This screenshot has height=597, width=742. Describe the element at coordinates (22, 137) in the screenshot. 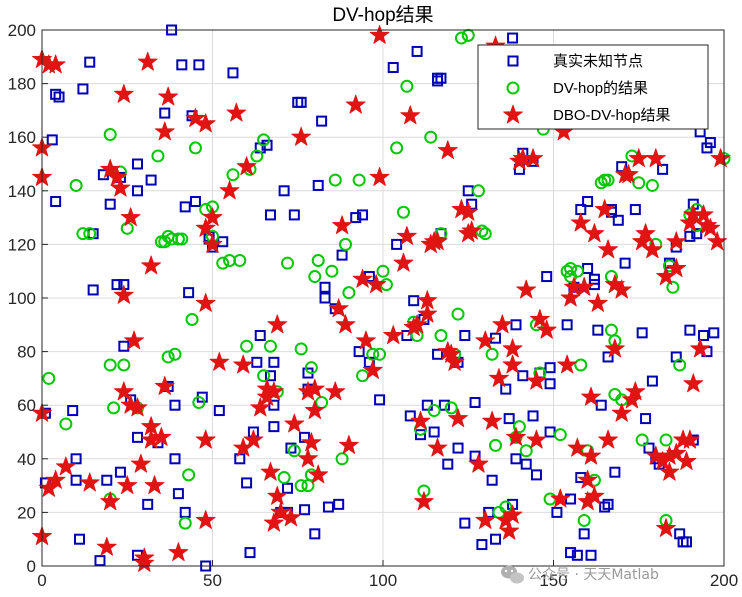

I see `y-tick-label: 160` at that location.